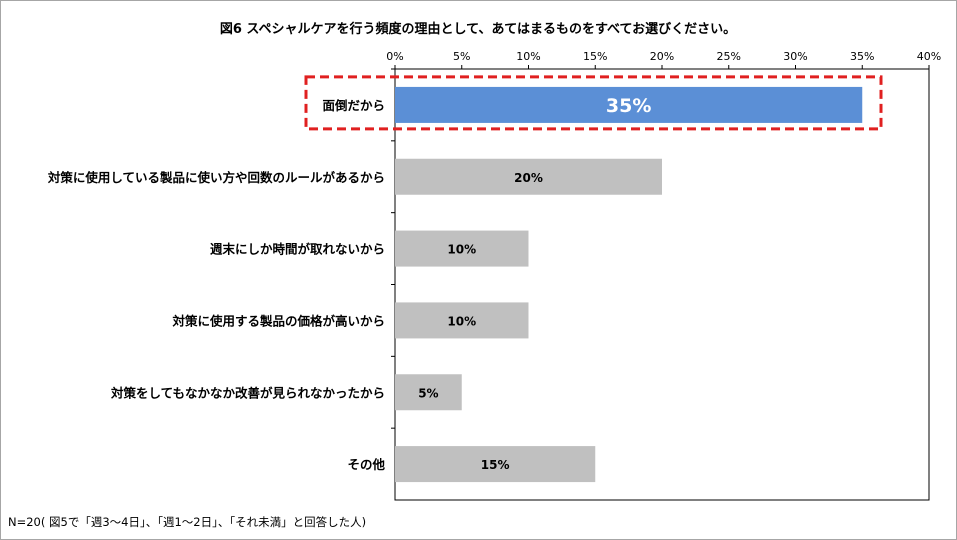 Image resolution: width=957 pixels, height=540 pixels. Describe the element at coordinates (461, 56) in the screenshot. I see `x-tick-label: 5%` at that location.